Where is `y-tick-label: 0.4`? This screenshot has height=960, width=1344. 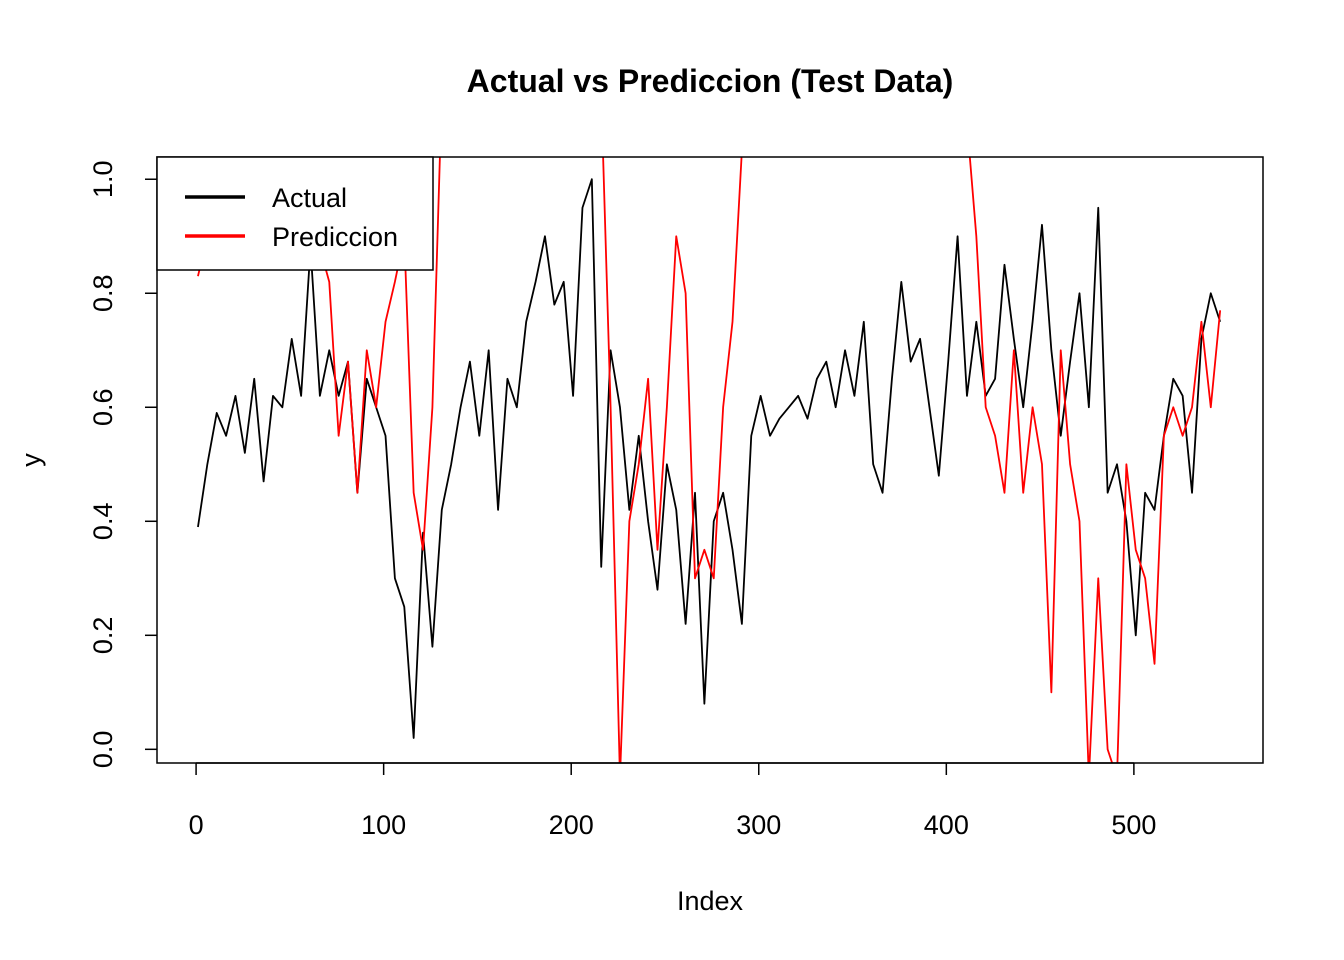 y-tick-label: 0.4 is located at coordinates (103, 522).